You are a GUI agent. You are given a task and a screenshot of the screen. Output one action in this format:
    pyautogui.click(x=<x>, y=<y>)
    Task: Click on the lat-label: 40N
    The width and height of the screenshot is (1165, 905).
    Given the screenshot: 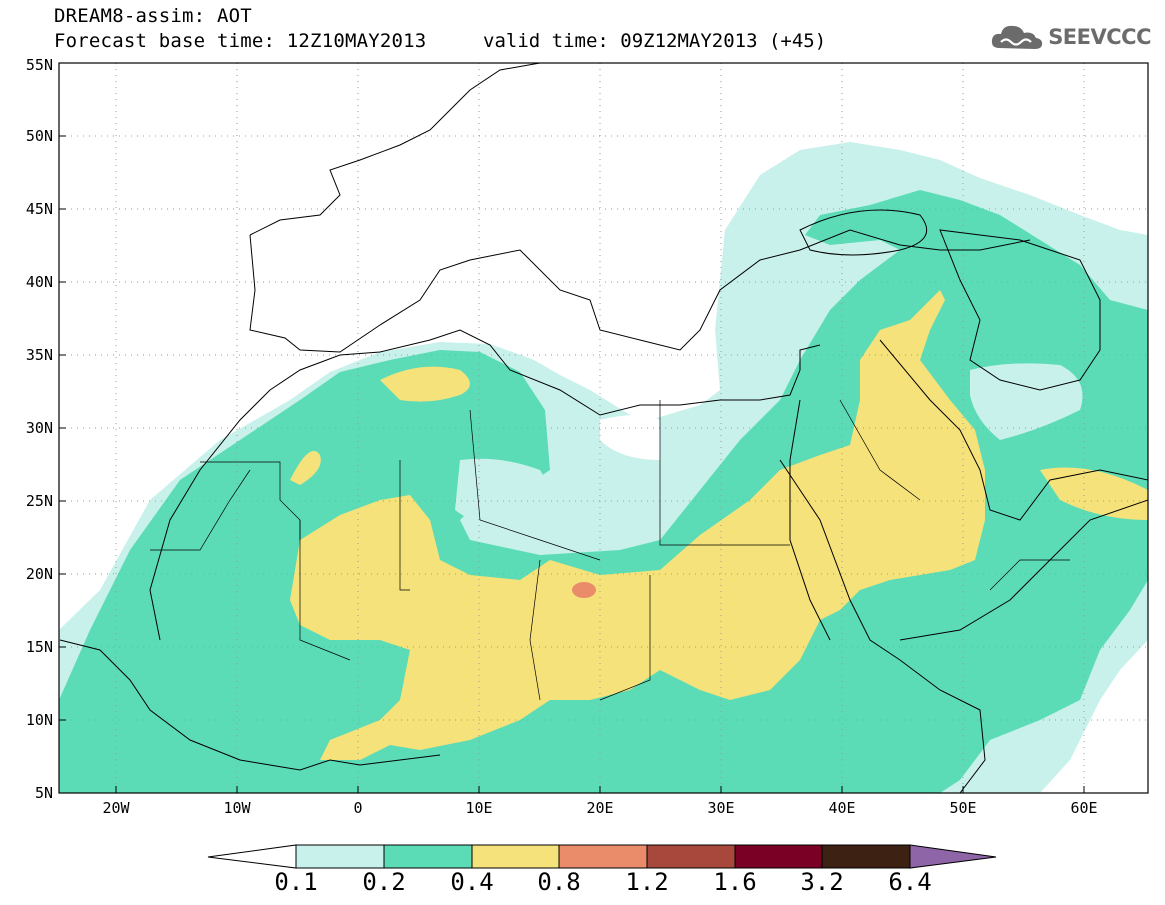 What is the action you would take?
    pyautogui.click(x=39, y=282)
    